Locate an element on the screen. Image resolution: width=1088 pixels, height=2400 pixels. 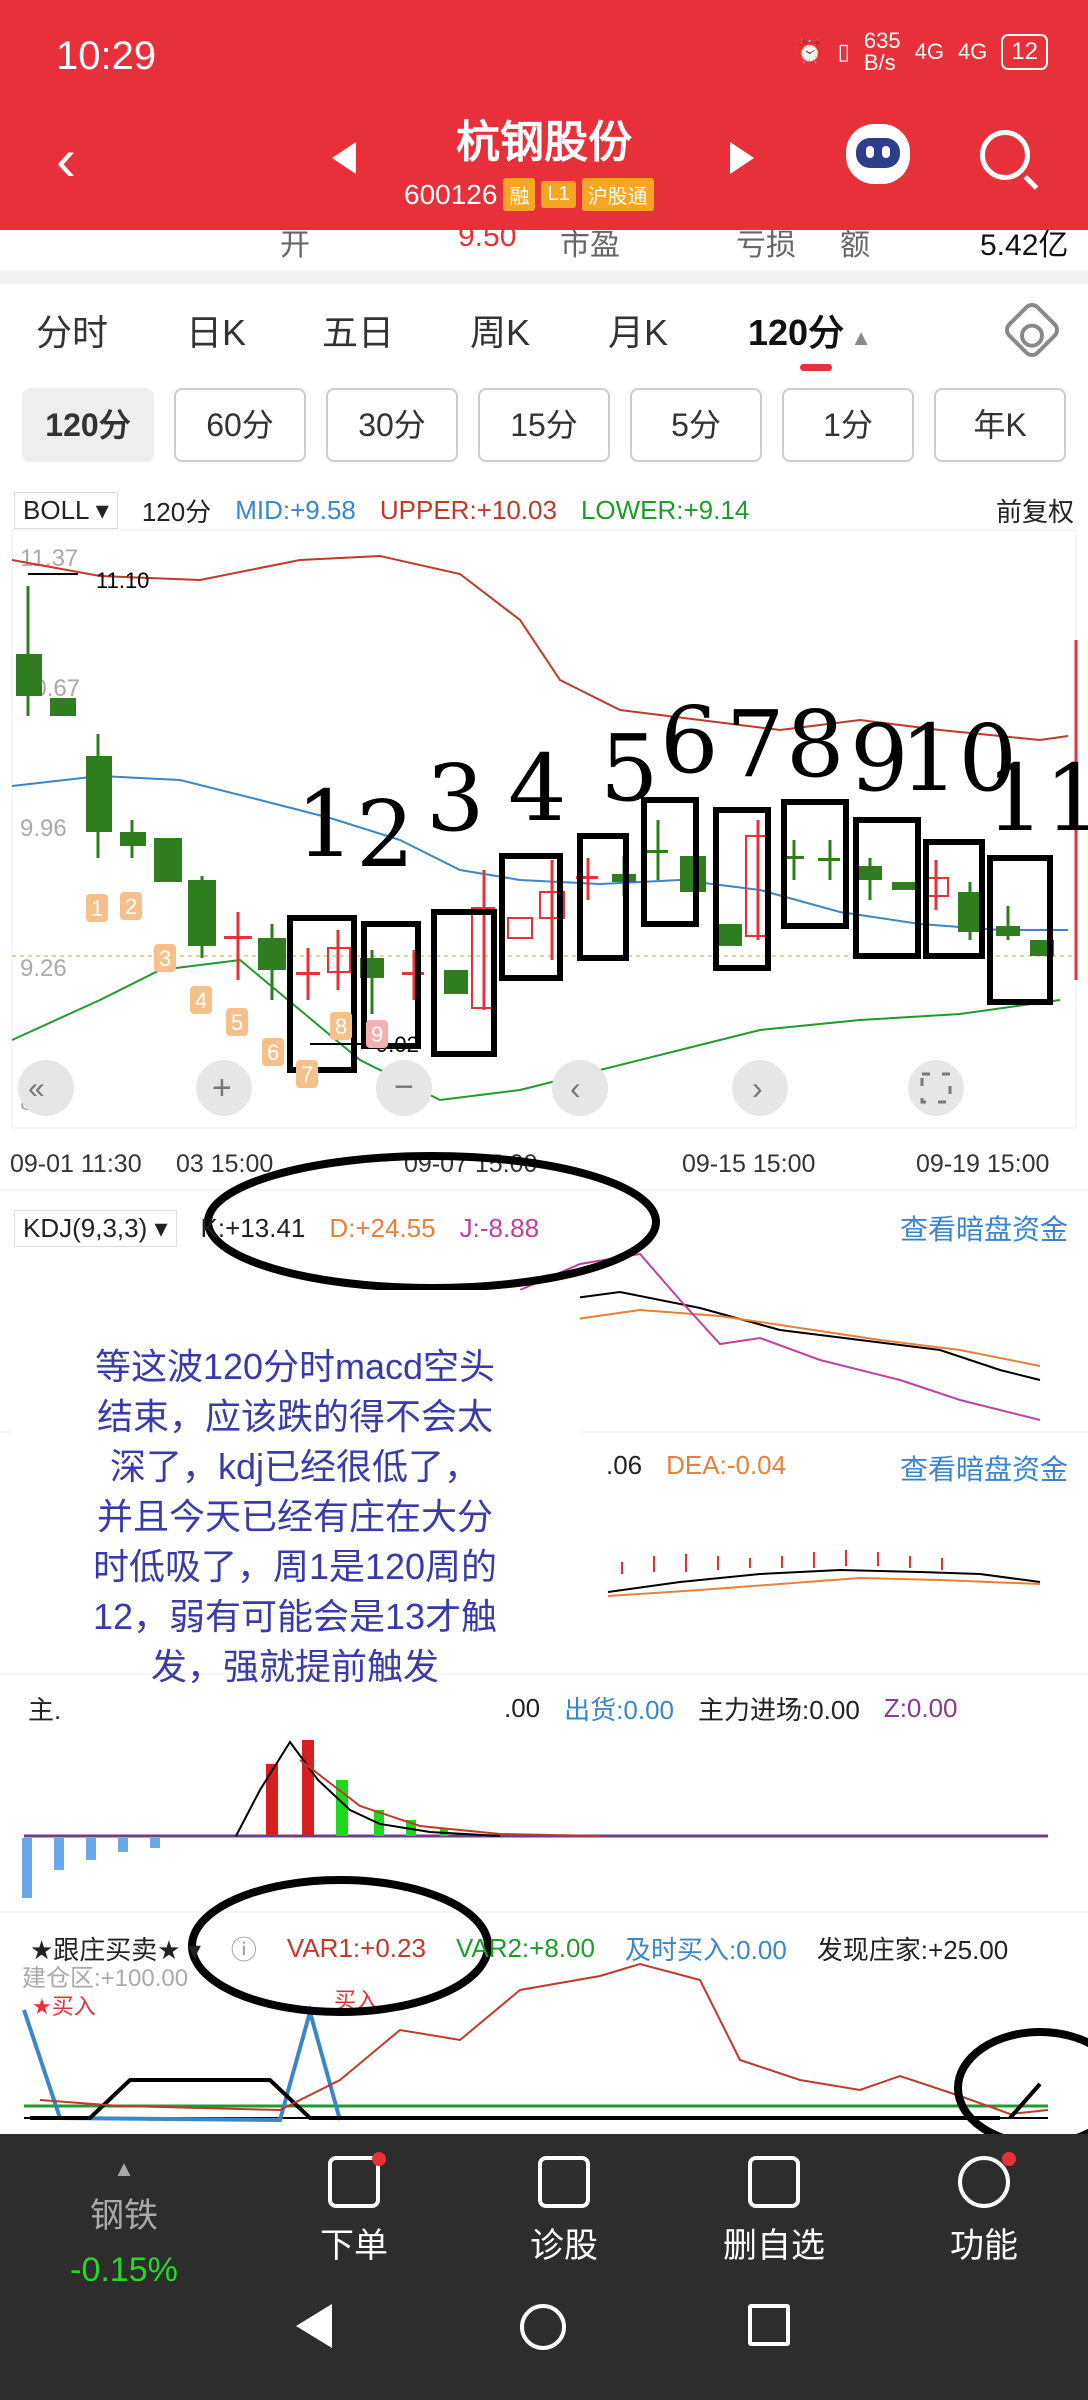
system-recents-icon is located at coordinates (769, 2325).